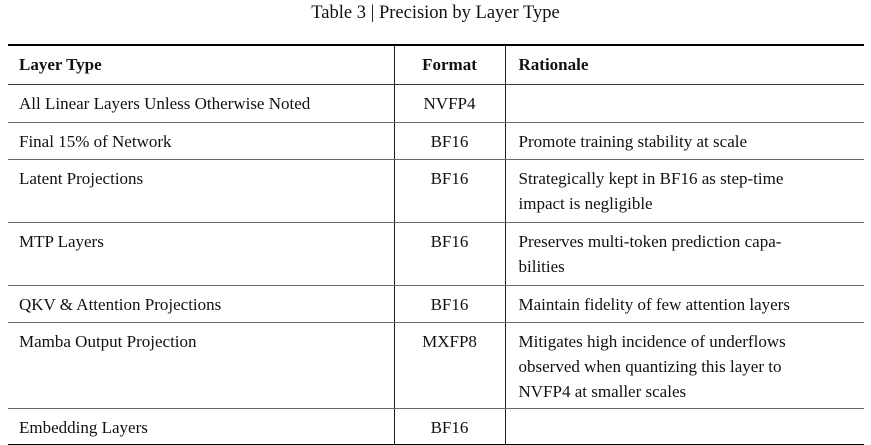  Describe the element at coordinates (449, 103) in the screenshot. I see `cell-format: NVFP4` at that location.